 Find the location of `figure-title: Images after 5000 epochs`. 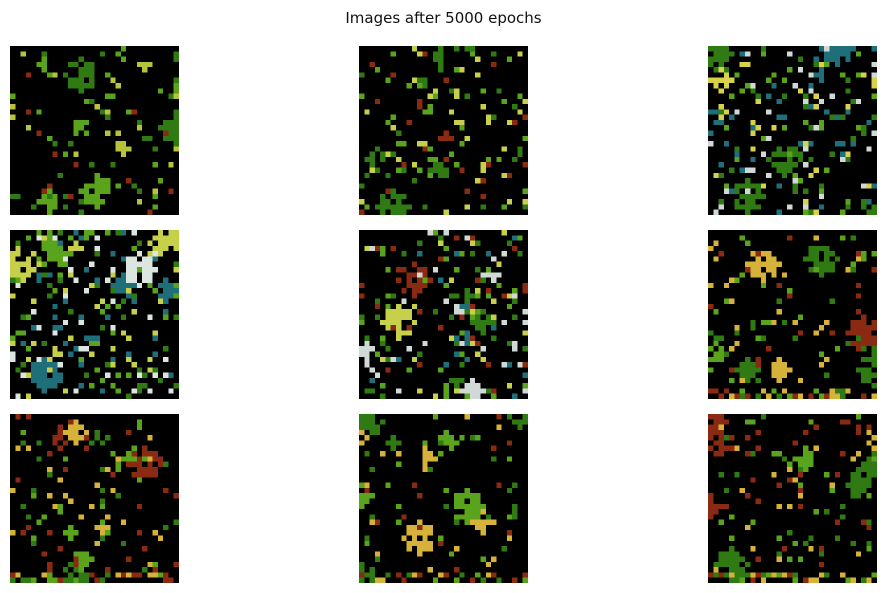

figure-title: Images after 5000 epochs is located at coordinates (443, 18).